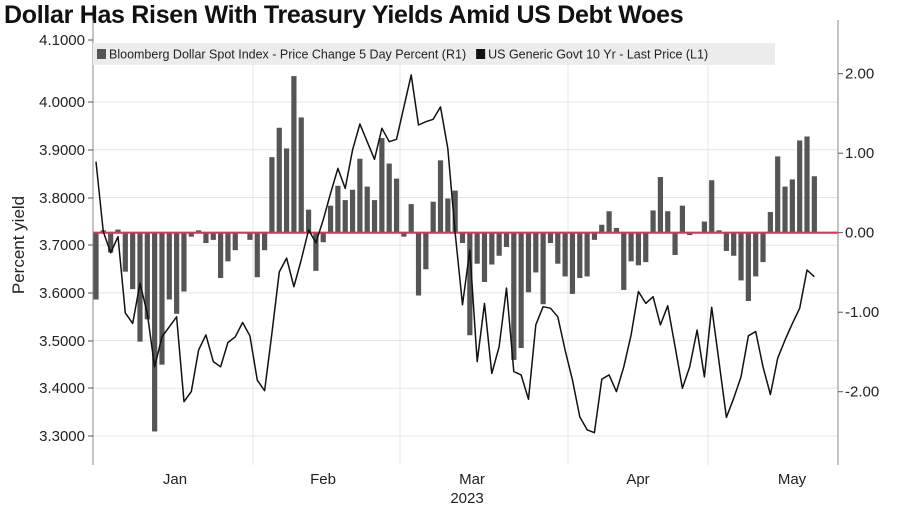 This screenshot has width=900, height=510. Describe the element at coordinates (859, 153) in the screenshot. I see `right-tick-label: 1.00` at that location.